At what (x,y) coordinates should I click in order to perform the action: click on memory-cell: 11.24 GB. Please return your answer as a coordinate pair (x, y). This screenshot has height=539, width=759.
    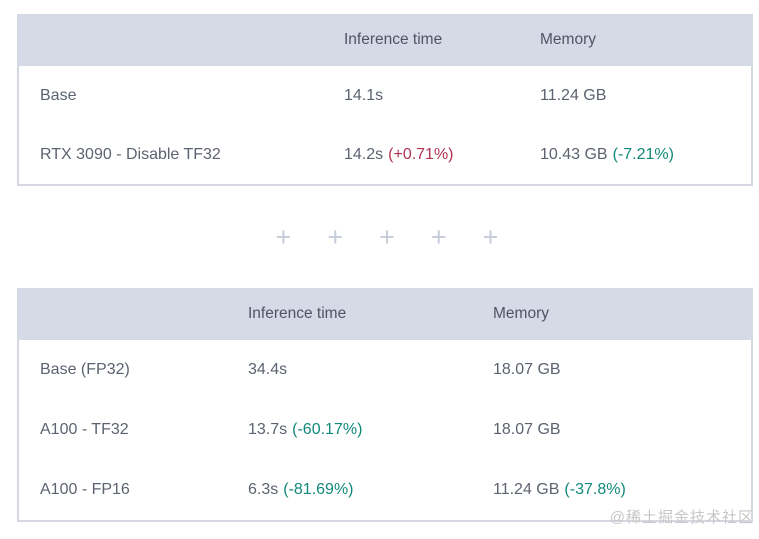
    Looking at the image, I should click on (645, 96).